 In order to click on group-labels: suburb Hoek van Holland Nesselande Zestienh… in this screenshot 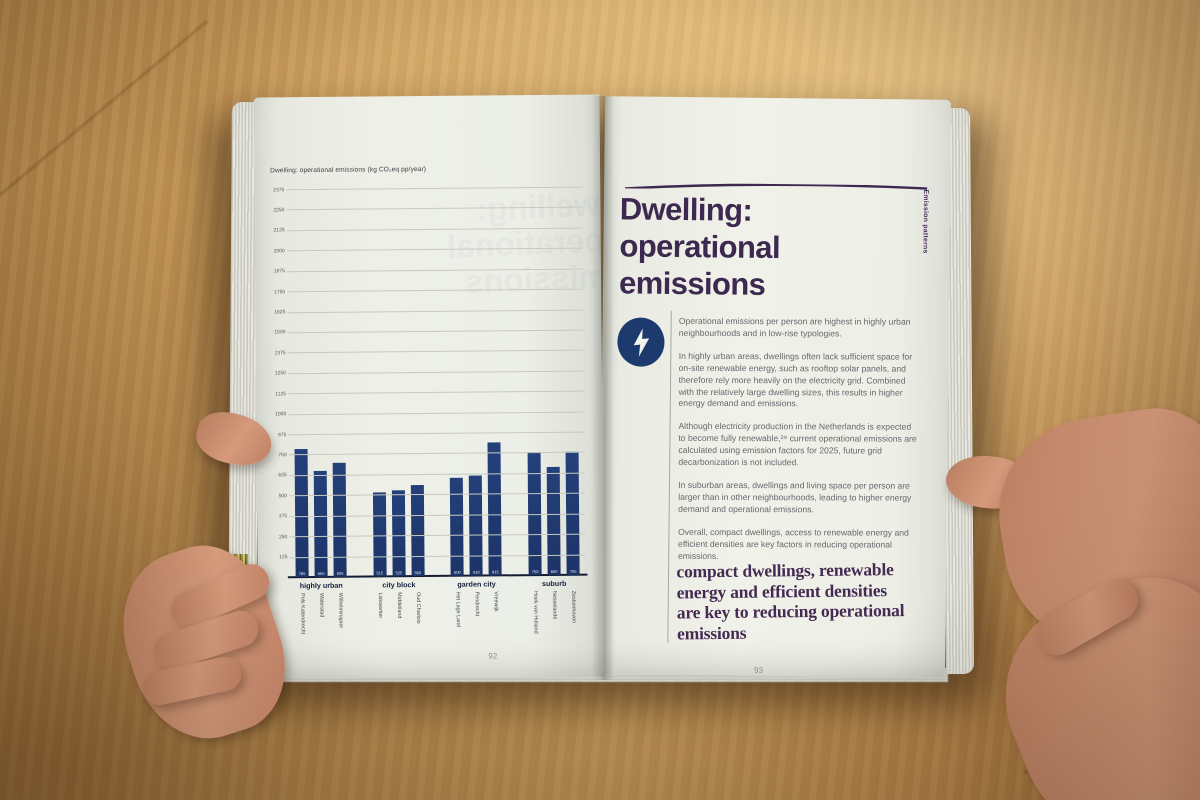, I will do `click(555, 618)`.